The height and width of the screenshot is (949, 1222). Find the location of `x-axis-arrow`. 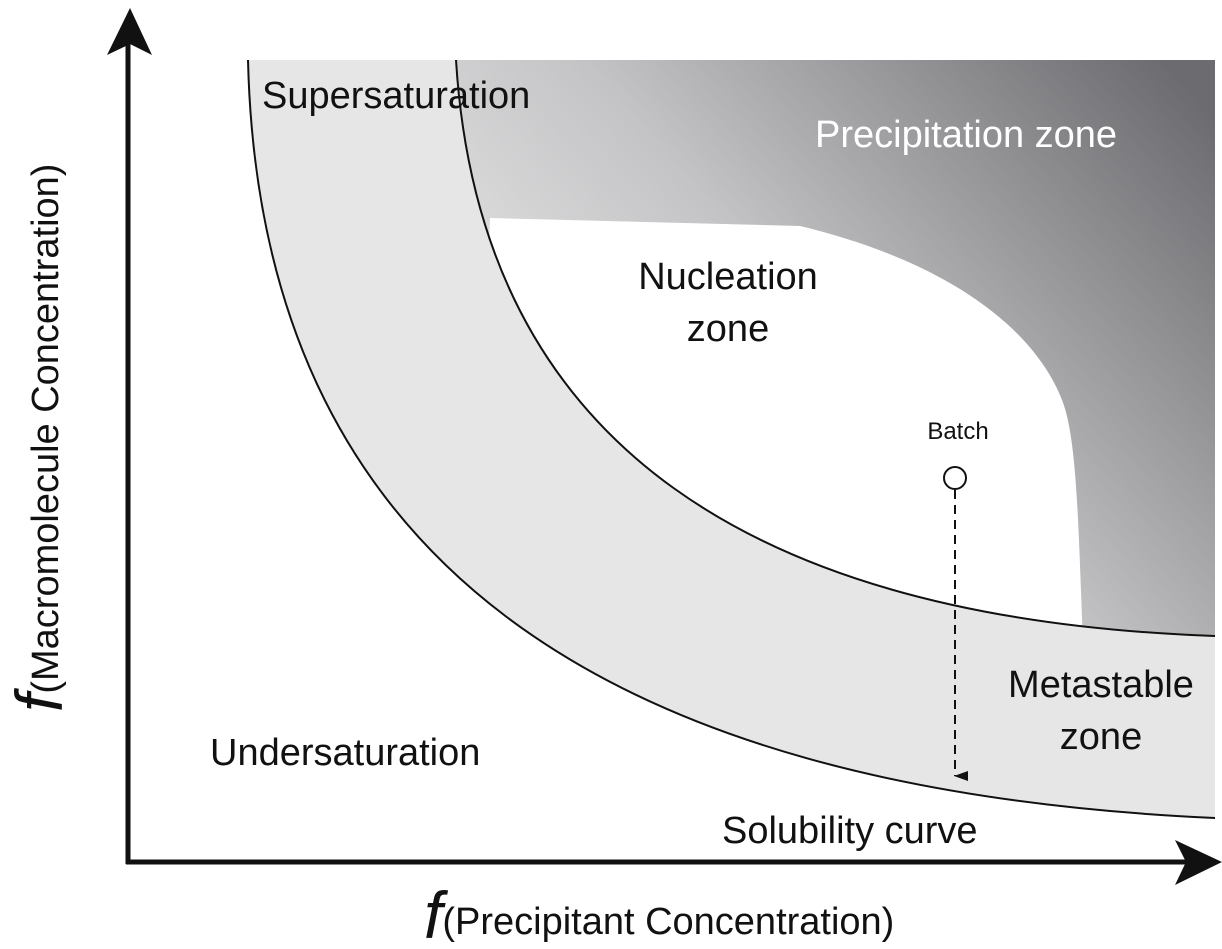

x-axis-arrow is located at coordinates (1198, 862).